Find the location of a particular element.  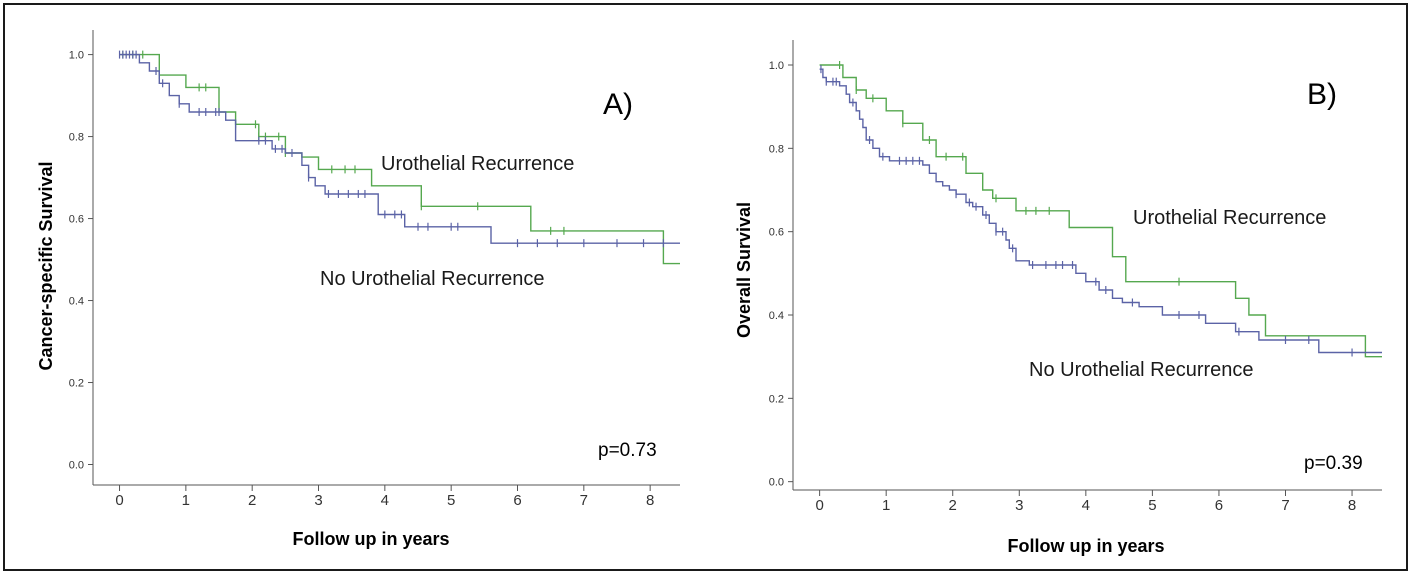

chart-a-x-tick-label: 0 is located at coordinates (119, 500).